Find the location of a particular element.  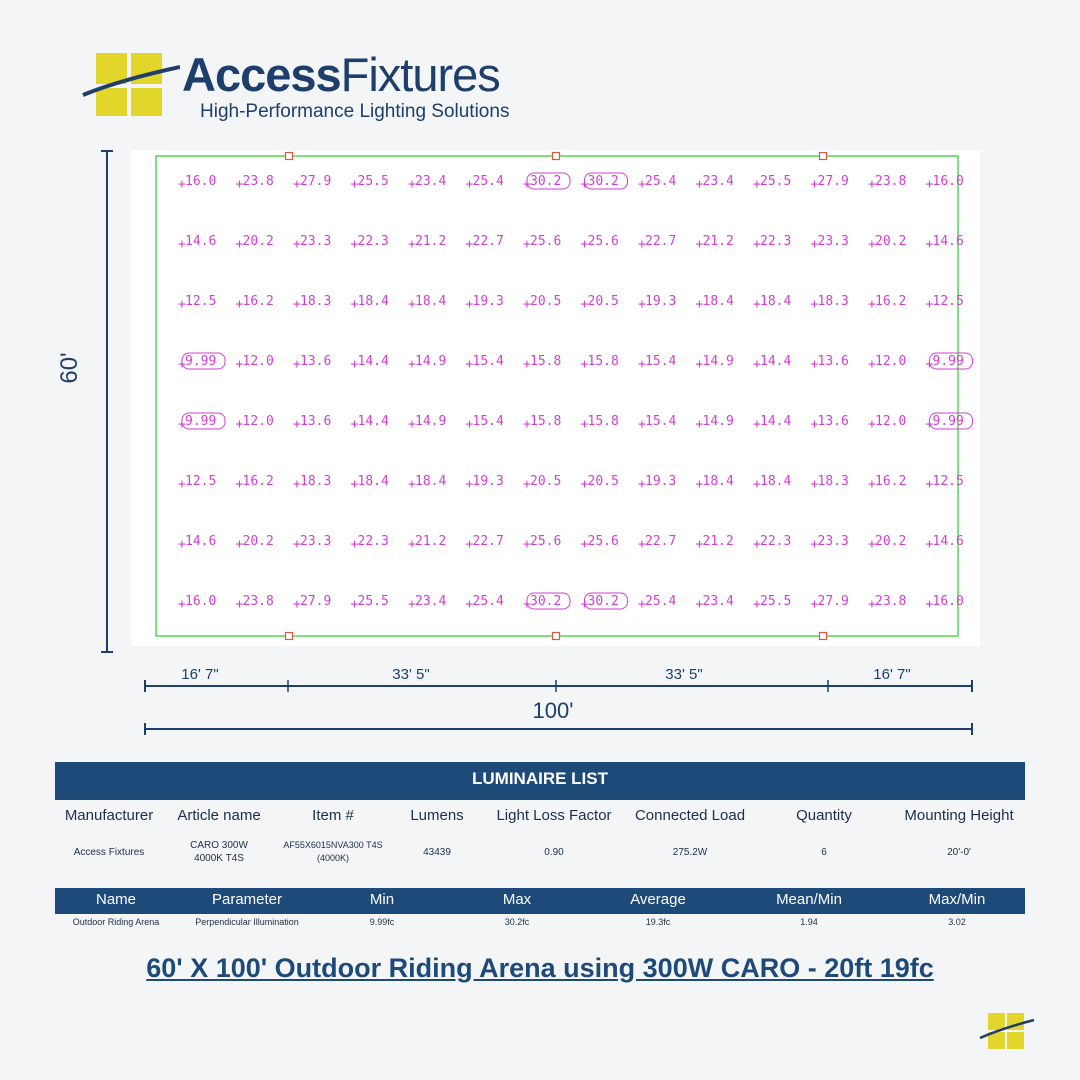

val-manufacturer: Access Fixtures is located at coordinates (109, 852).